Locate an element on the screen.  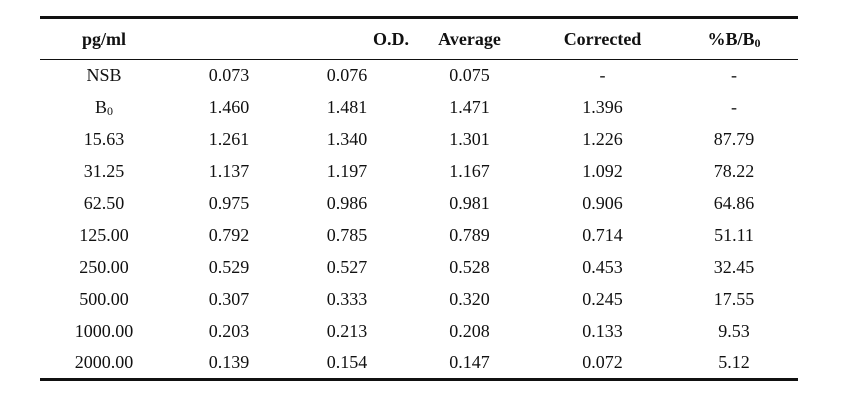
cell-concentration-text: 2000.00 is located at coordinates (104, 362).